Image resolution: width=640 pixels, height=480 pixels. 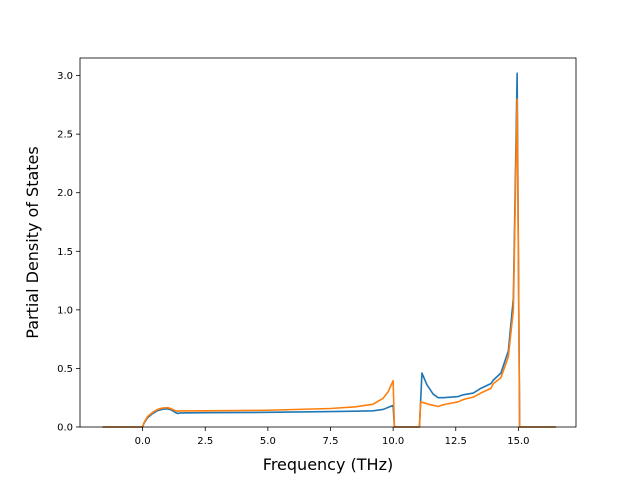 I want to click on x-tick-label: 10.0, so click(x=393, y=441).